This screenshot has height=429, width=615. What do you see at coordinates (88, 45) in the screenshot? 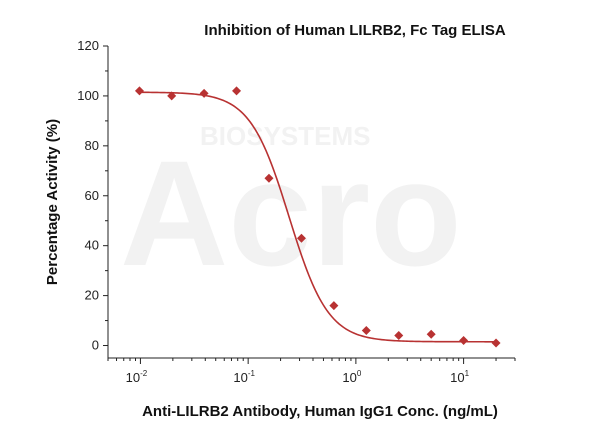
I see `y-tick-label: 120` at bounding box center [88, 45].